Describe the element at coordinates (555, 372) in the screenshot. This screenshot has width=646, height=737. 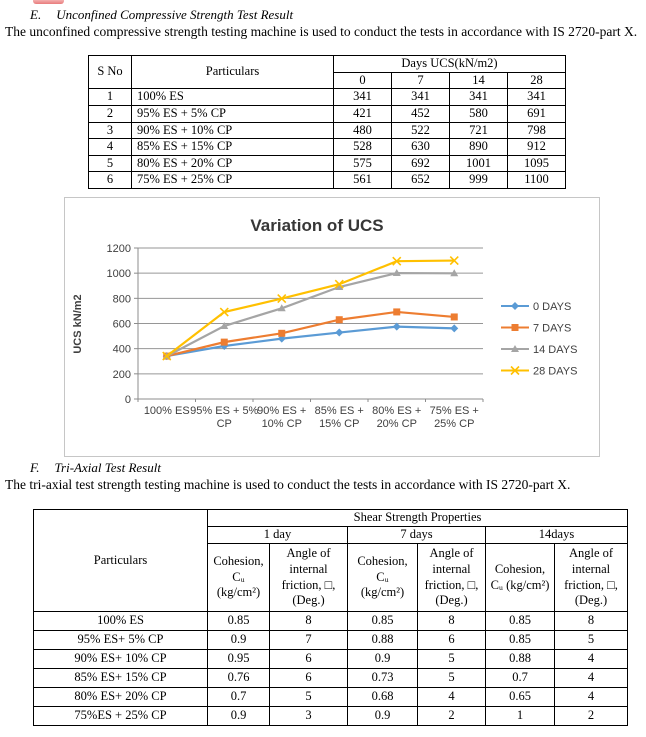
I see `legend-label: 28 DAYS` at that location.